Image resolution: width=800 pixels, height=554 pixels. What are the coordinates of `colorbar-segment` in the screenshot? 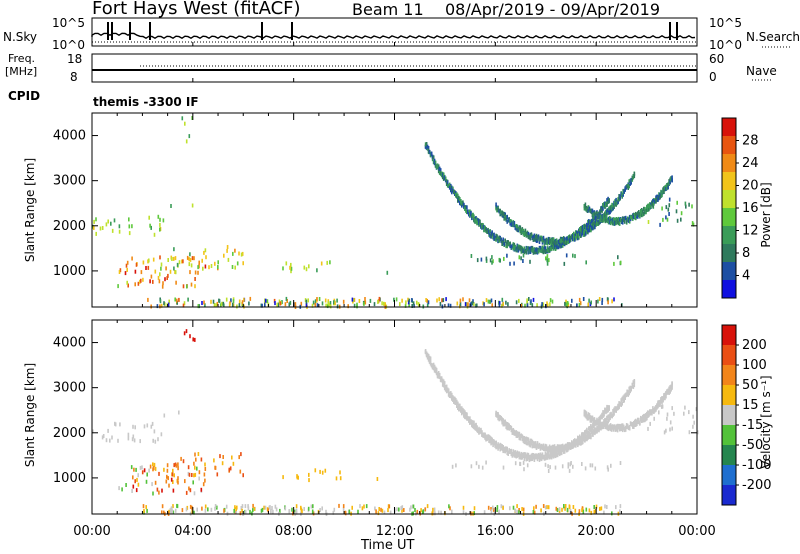 It's located at (729, 395).